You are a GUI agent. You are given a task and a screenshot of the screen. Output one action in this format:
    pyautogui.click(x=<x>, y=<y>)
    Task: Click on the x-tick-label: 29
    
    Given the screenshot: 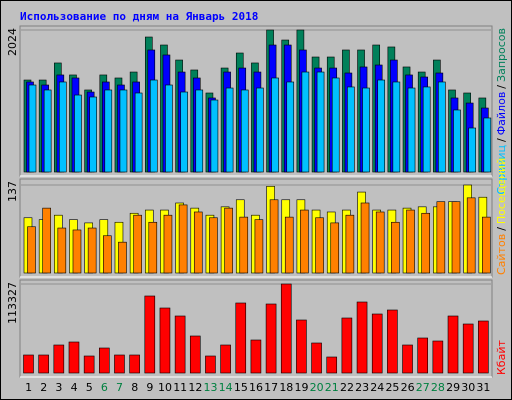 What is the action you would take?
    pyautogui.click(x=453, y=387)
    